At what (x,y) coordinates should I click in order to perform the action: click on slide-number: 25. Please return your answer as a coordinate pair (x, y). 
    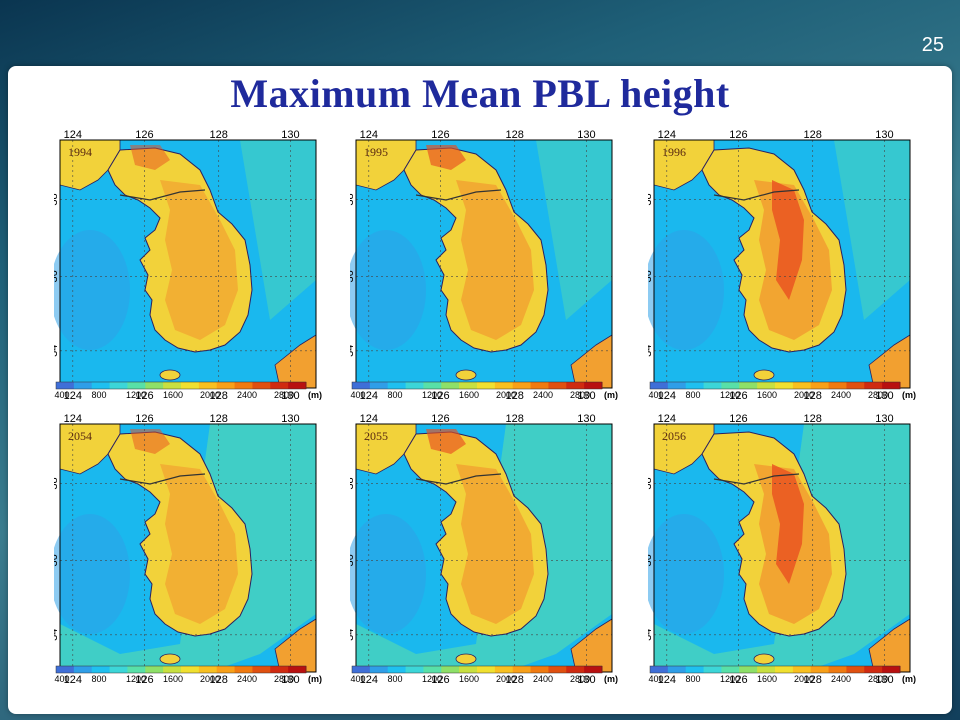
    Looking at the image, I should click on (932, 45).